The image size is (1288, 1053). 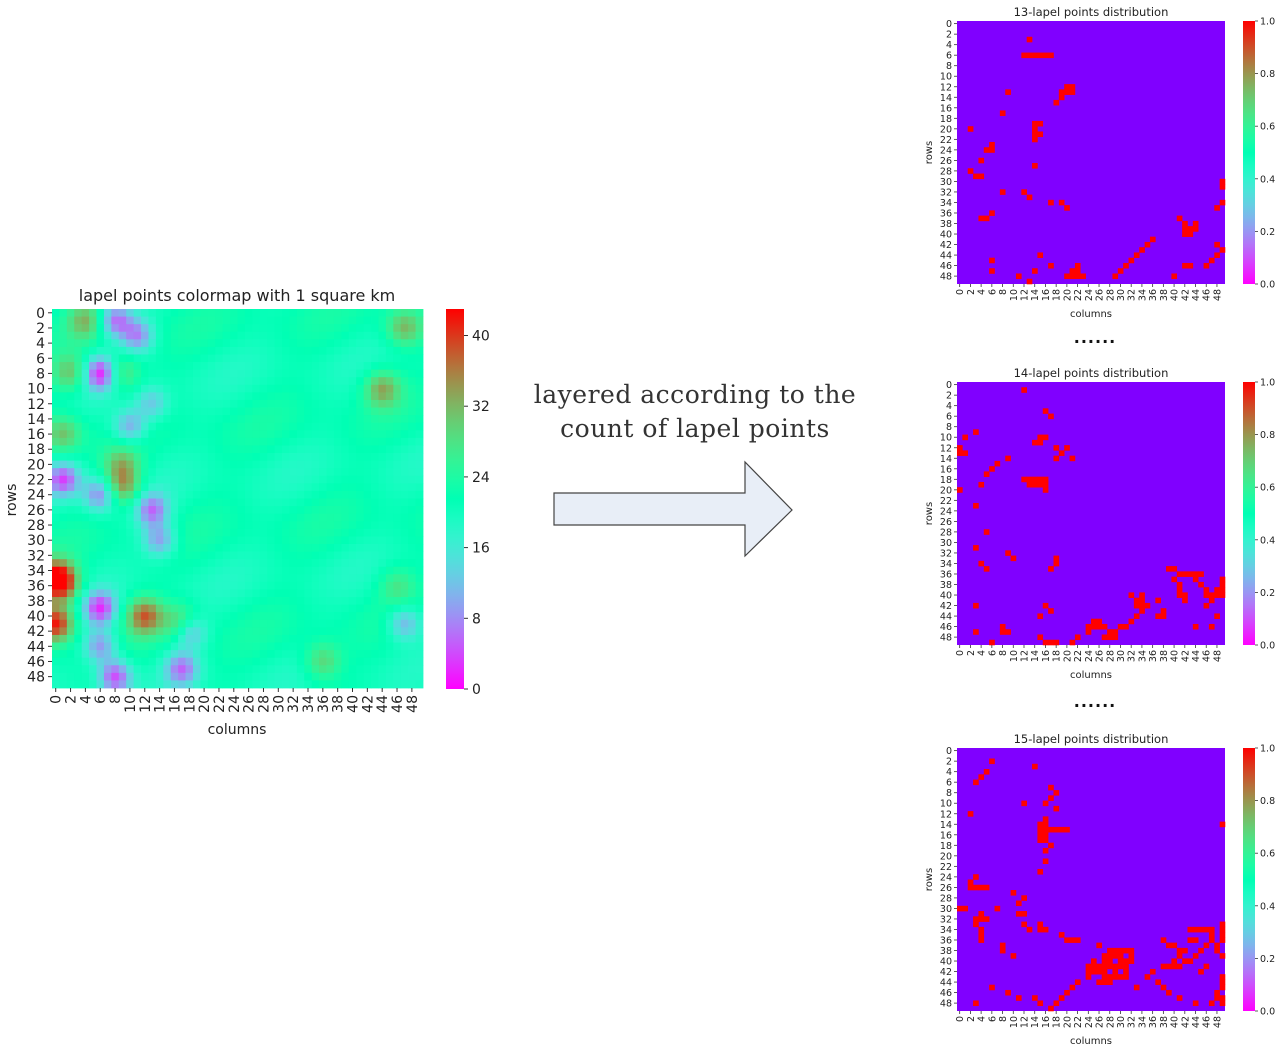 I want to click on layer-y-tick-label: 28, so click(x=946, y=898).